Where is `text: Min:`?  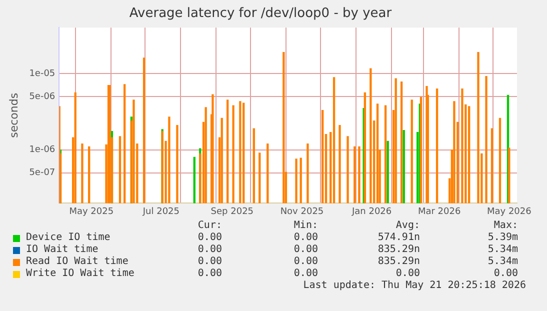
text: Min: is located at coordinates (306, 225).